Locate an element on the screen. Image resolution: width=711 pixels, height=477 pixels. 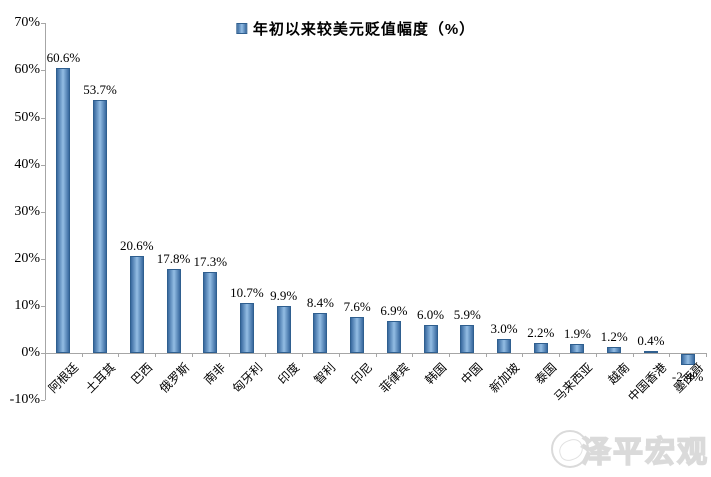
y-axis-label: 0% is located at coordinates (30, 352).